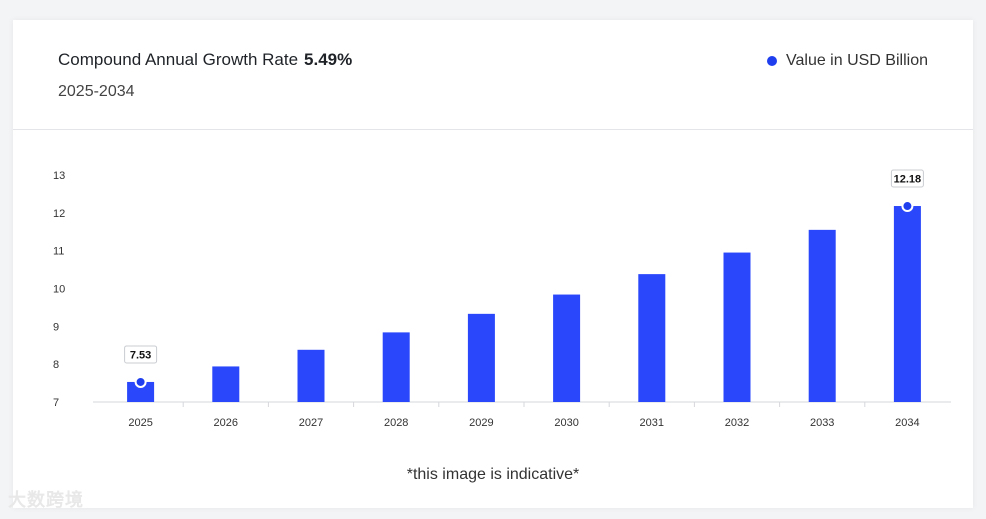  I want to click on x-tick-label: 2032, so click(737, 423).